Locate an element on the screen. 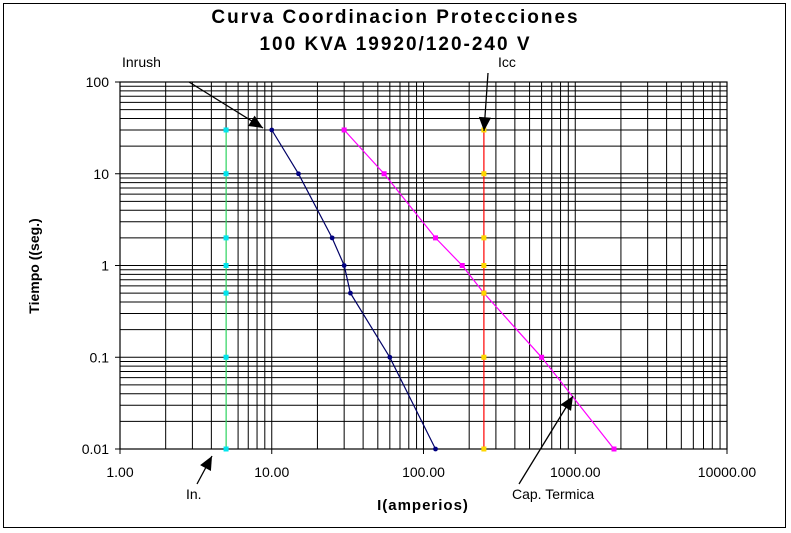 The height and width of the screenshot is (533, 791). x-tick-label: 10.00 is located at coordinates (271, 472).